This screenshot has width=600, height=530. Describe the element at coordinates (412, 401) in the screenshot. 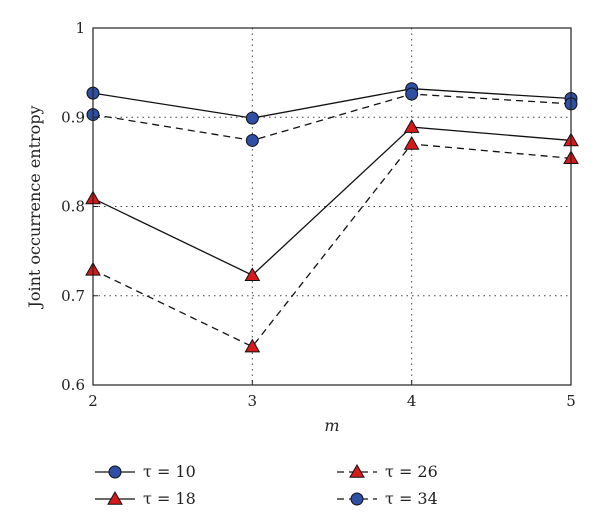

I see `x-tick-label: 4` at that location.